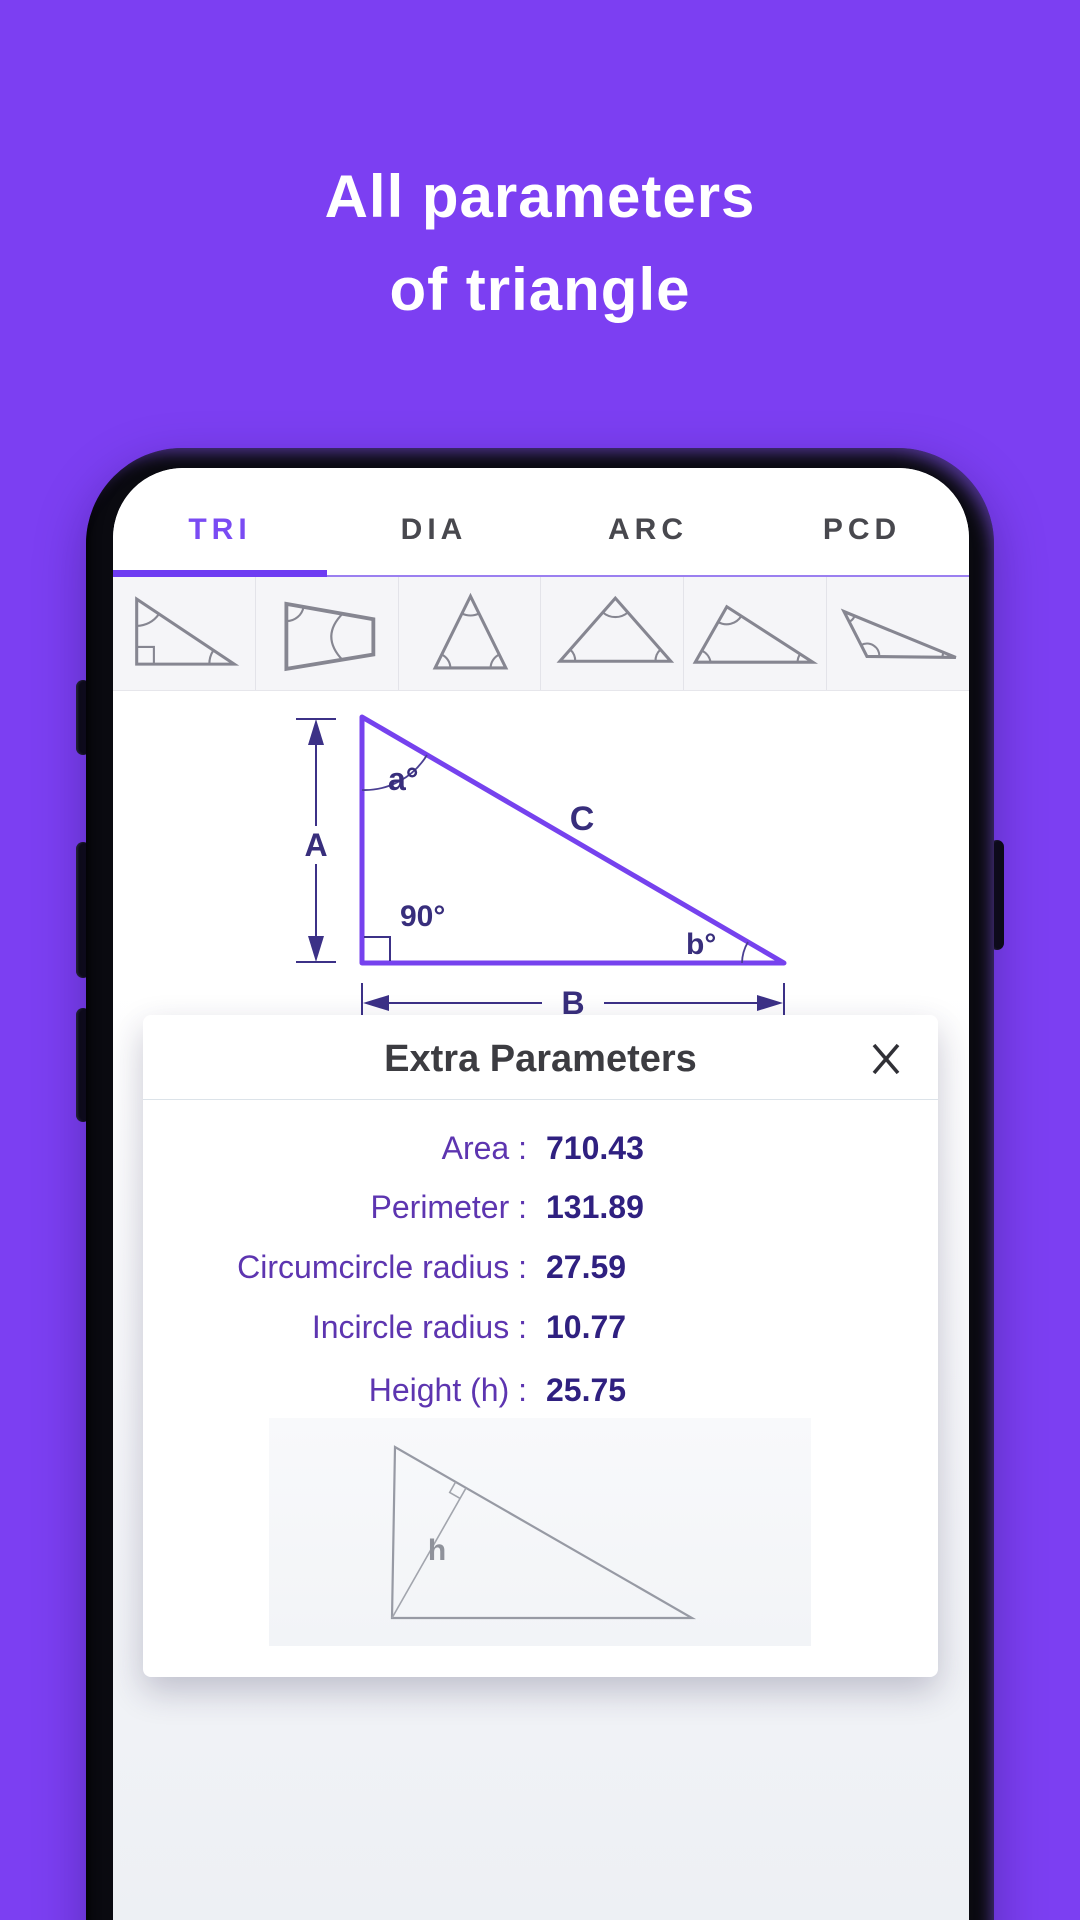 The image size is (1080, 1920). What do you see at coordinates (586, 1267) in the screenshot?
I see `parameter-value: 27.59` at bounding box center [586, 1267].